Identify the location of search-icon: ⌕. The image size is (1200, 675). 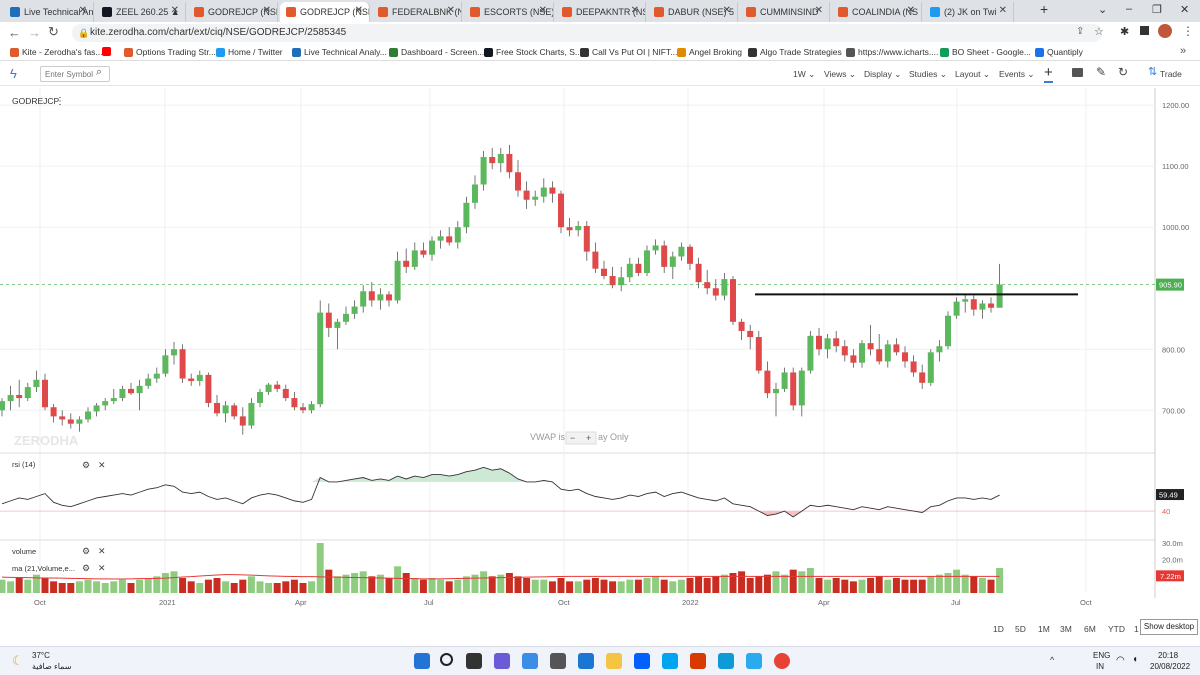
(99, 72).